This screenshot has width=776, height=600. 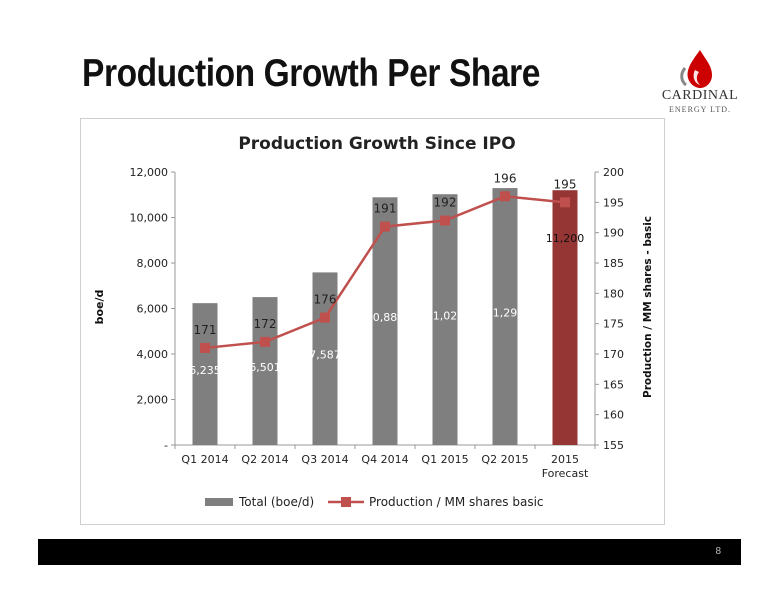 What do you see at coordinates (613, 384) in the screenshot?
I see `y2-tick-label: 165` at bounding box center [613, 384].